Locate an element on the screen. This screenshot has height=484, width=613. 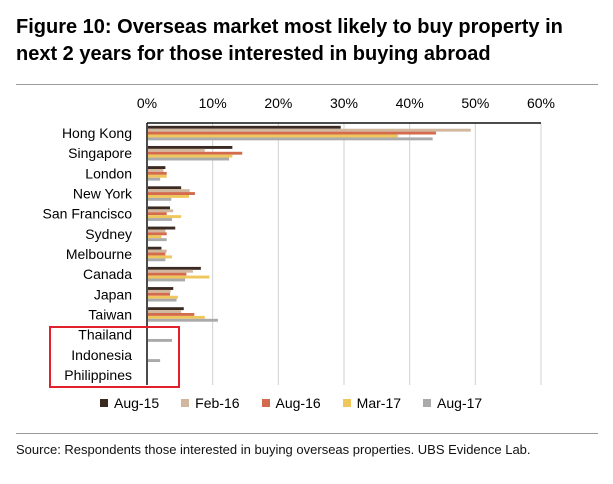
legend-label: Mar-17 is located at coordinates (379, 403).